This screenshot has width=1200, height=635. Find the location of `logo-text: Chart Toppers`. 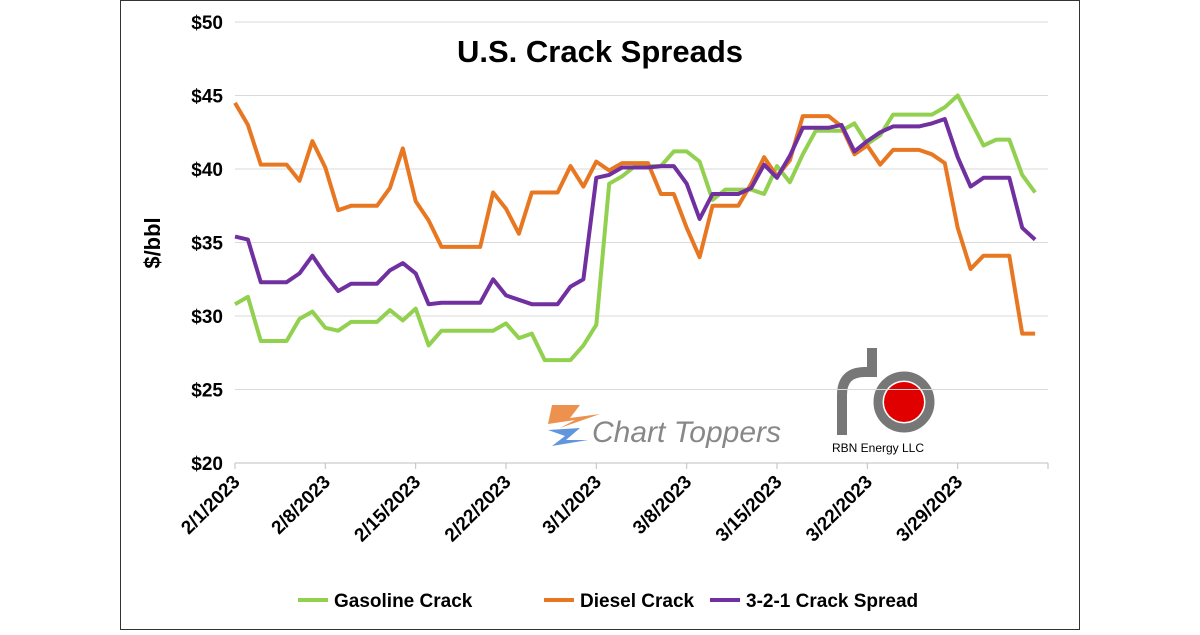

logo-text: Chart Toppers is located at coordinates (686, 432).